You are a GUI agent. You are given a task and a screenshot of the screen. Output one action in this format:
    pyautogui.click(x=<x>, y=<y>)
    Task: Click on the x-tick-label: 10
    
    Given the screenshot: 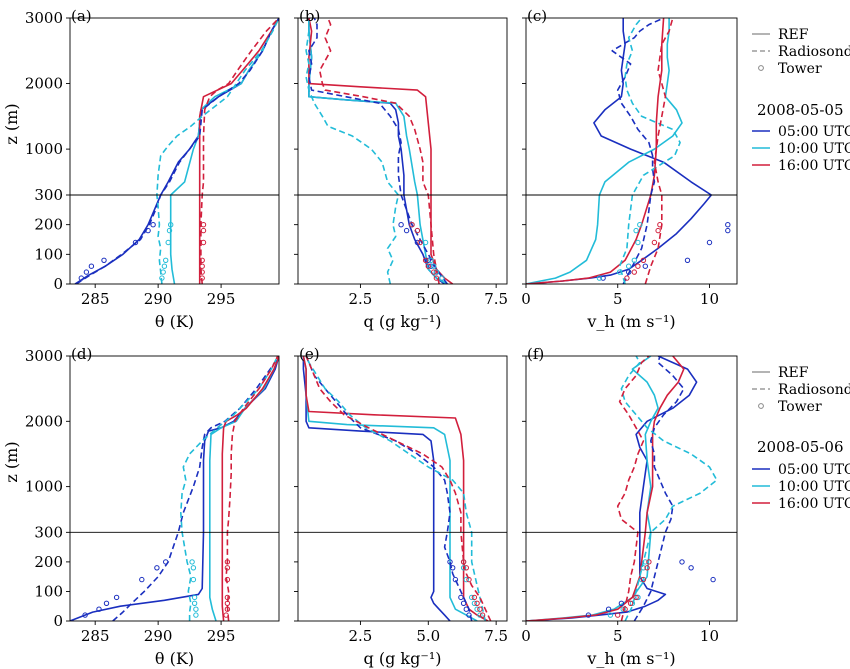 What is the action you would take?
    pyautogui.click(x=709, y=636)
    